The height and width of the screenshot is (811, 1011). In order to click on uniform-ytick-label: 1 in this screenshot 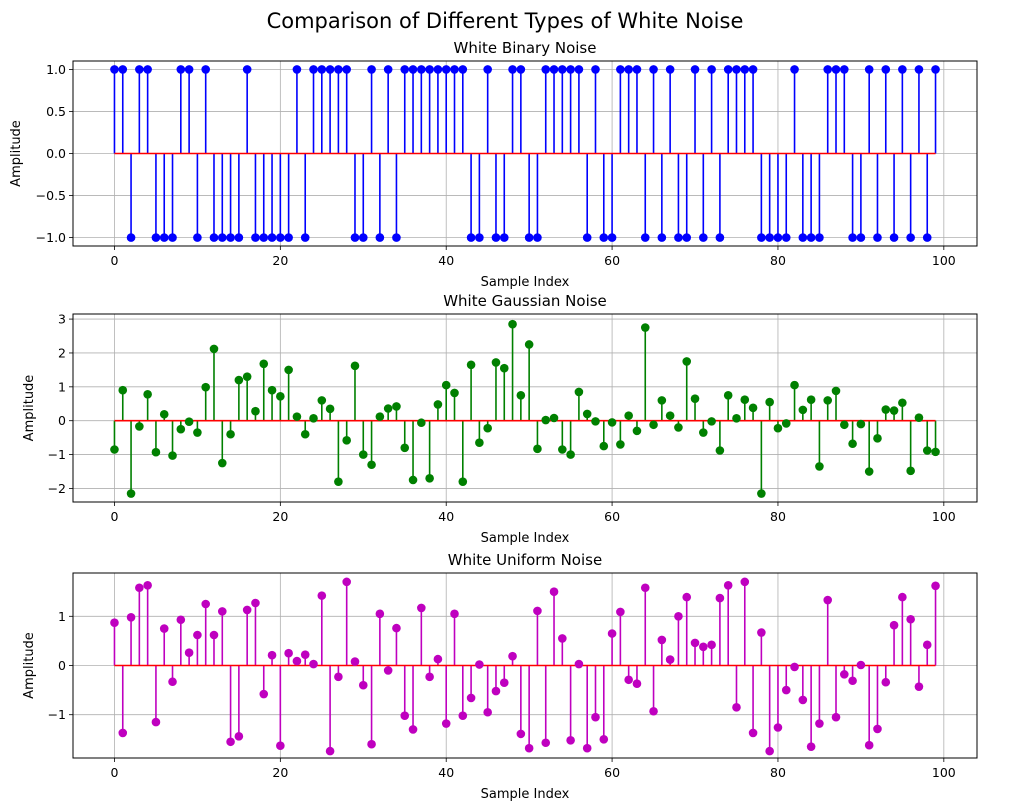, I will do `click(62, 616)`.